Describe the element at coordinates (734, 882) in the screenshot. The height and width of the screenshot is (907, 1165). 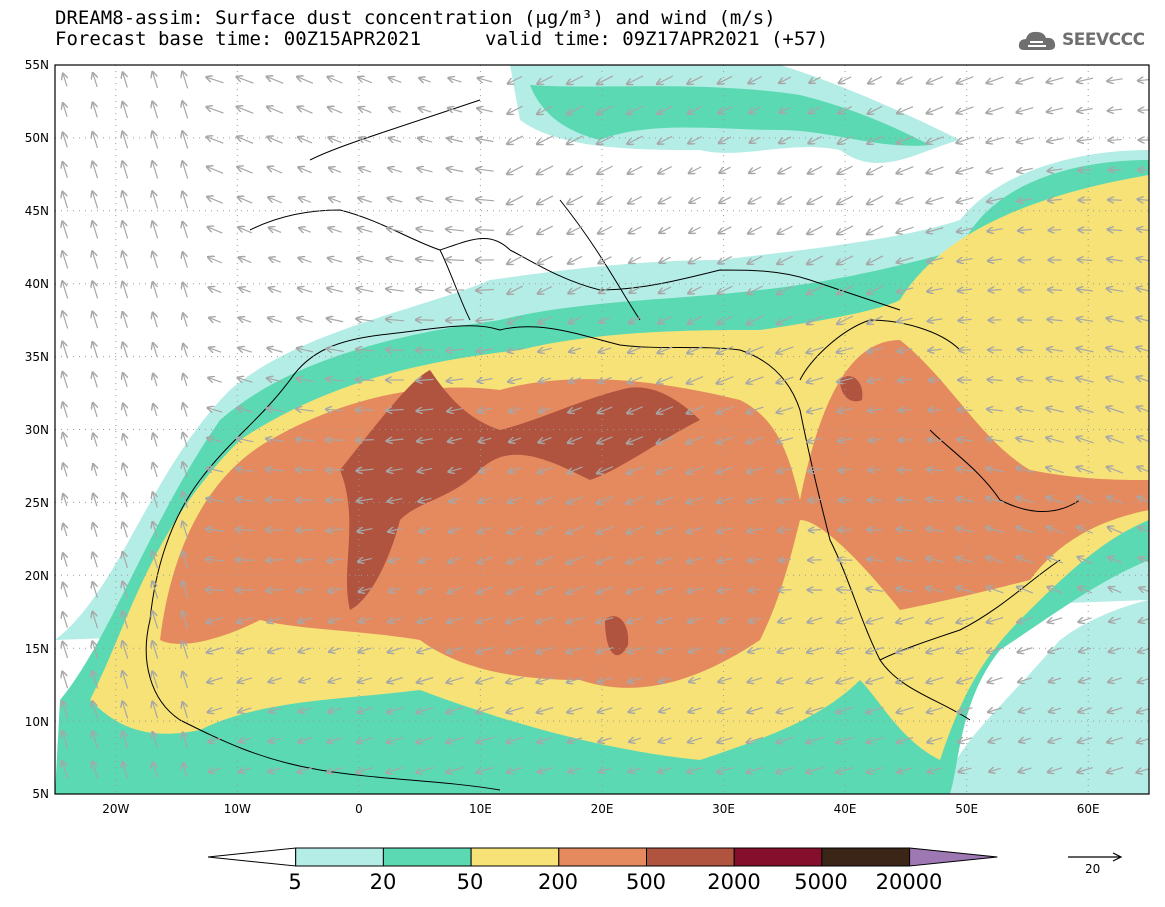
I see `colorbar-label: 2000` at that location.